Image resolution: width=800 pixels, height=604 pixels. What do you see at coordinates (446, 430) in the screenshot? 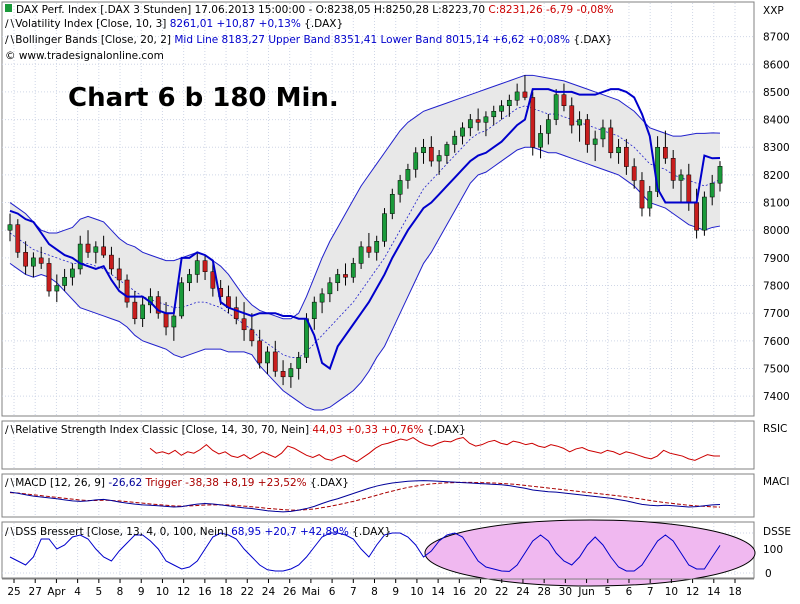
I see `rsi-legend-suffix: {.DAX}` at bounding box center [446, 430].